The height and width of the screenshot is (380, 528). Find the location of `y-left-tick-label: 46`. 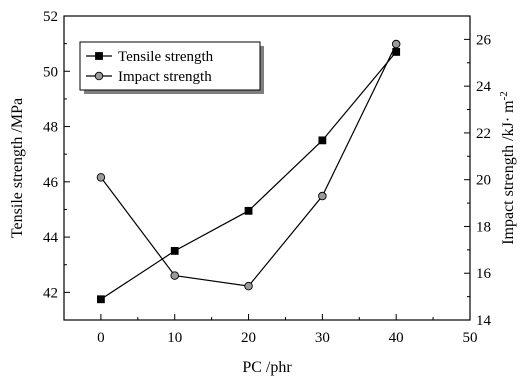

y-left-tick-label: 46 is located at coordinates (51, 183).